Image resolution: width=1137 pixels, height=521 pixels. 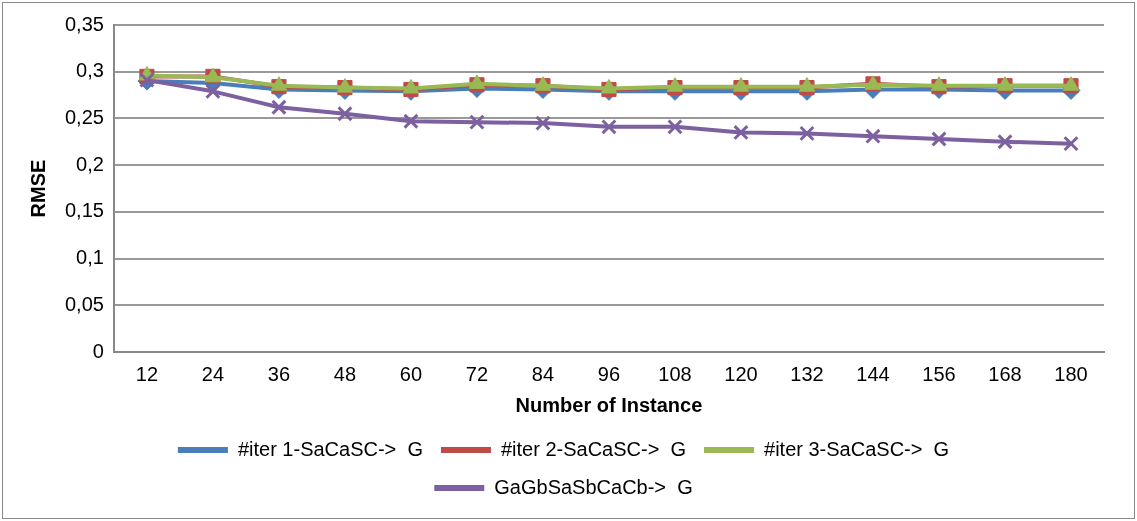 I want to click on x-tick-label: 168, so click(x=1005, y=373).